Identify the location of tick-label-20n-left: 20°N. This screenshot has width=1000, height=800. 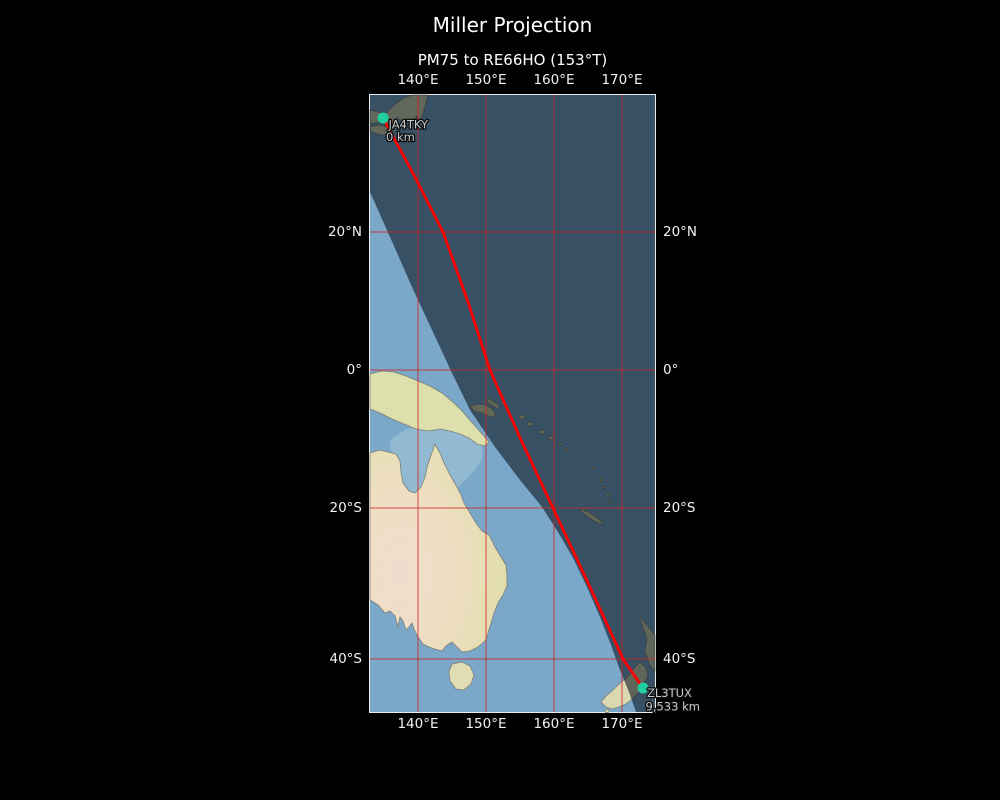
(344, 232).